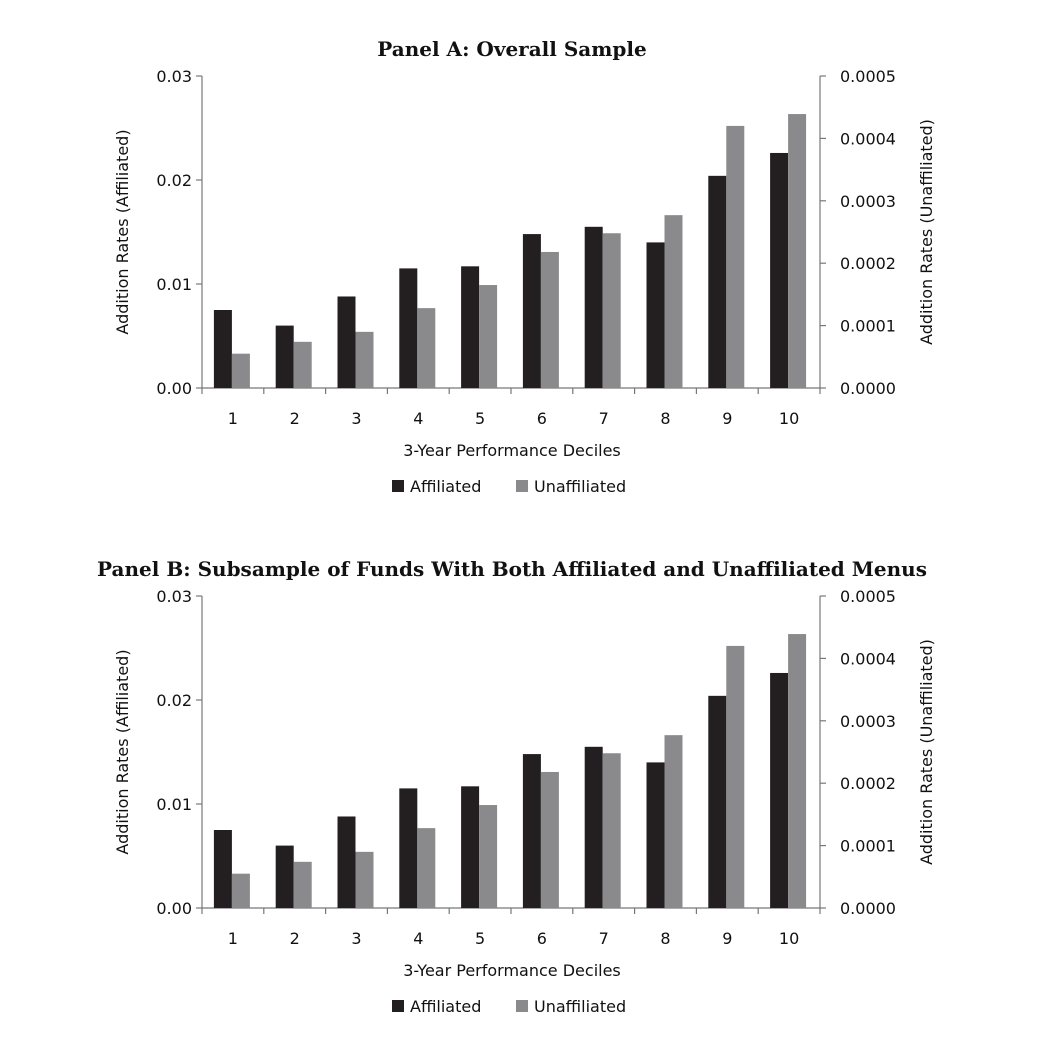 This screenshot has width=1040, height=1040. What do you see at coordinates (542, 418) in the screenshot?
I see `panel-a-x-tick-label: 6` at bounding box center [542, 418].